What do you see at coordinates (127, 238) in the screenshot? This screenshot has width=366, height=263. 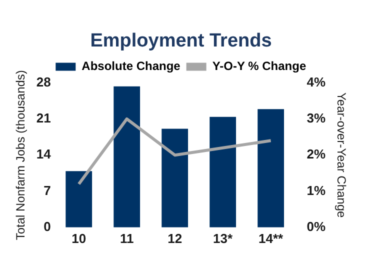 I see `x-tick-label: 11` at bounding box center [127, 238].